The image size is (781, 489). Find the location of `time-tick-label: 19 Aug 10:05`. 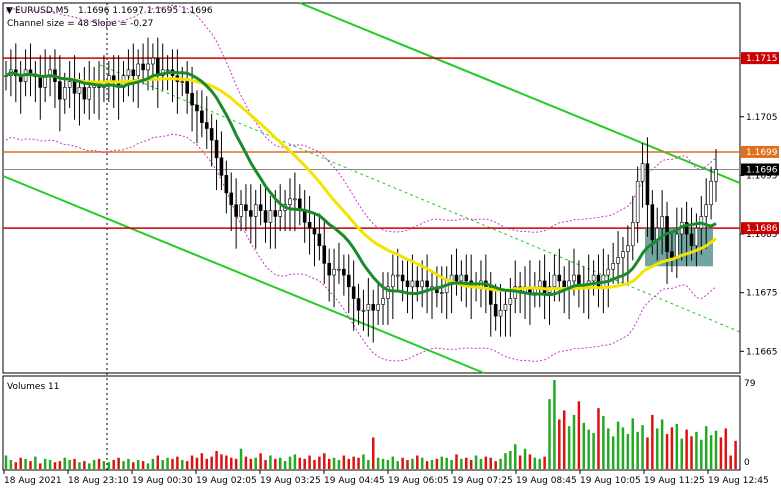

time-tick-label: 19 Aug 10:05 is located at coordinates (610, 481).